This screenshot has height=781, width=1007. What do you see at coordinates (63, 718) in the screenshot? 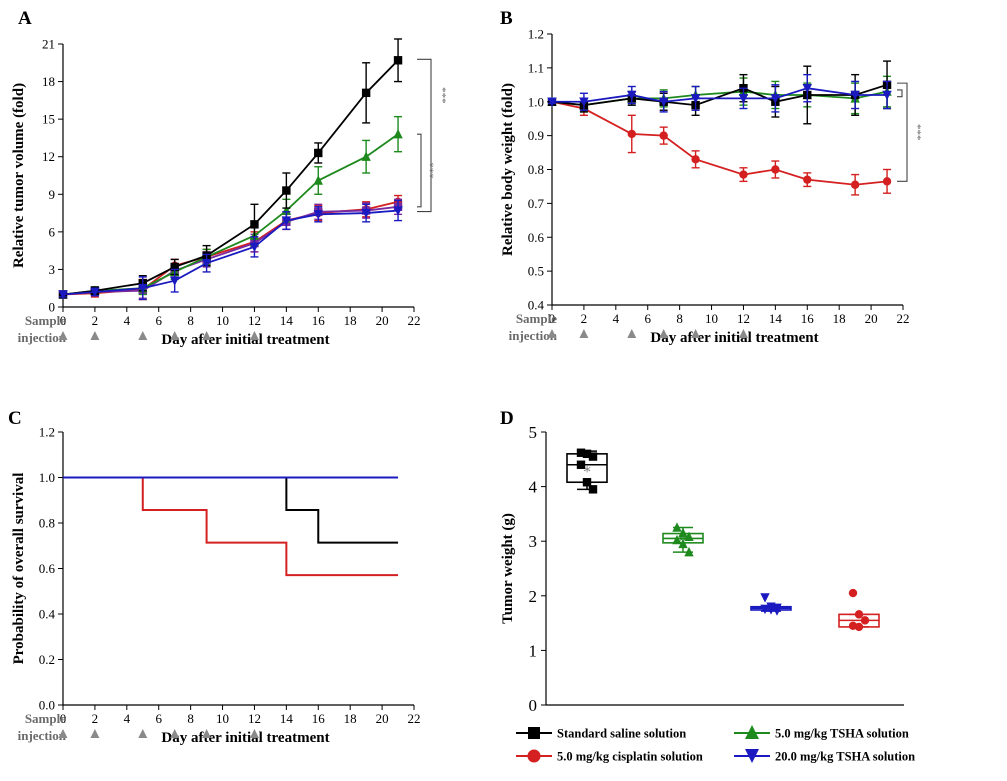
I see `c-x-tick-label: 0` at bounding box center [63, 718].